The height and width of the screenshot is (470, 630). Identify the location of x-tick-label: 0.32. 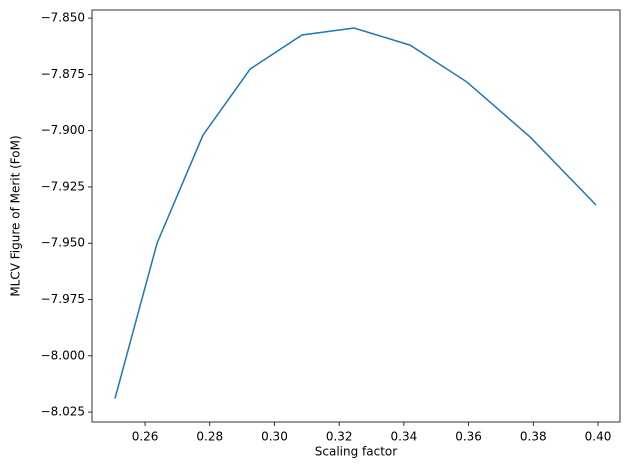
(339, 437).